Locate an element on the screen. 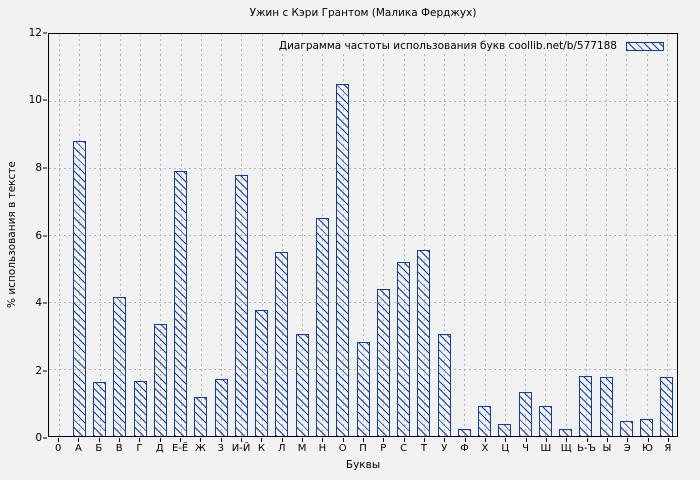  y-tick-label: 0 is located at coordinates (38, 438).